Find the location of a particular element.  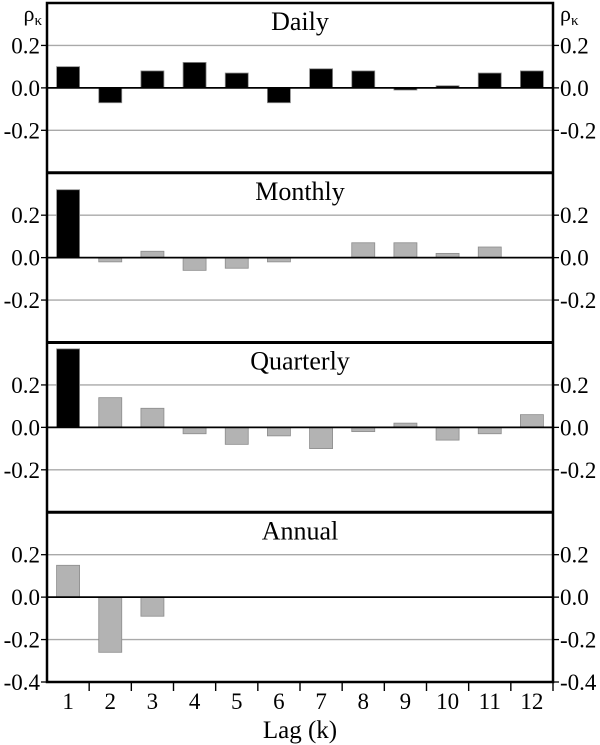

x-tick-label: 4 is located at coordinates (195, 701).